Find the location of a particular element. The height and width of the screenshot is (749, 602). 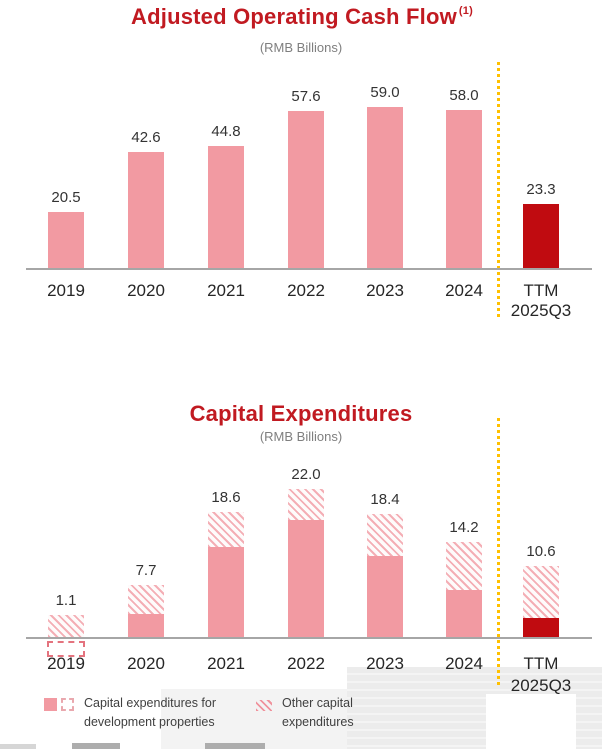

bar-2022-other is located at coordinates (306, 504).